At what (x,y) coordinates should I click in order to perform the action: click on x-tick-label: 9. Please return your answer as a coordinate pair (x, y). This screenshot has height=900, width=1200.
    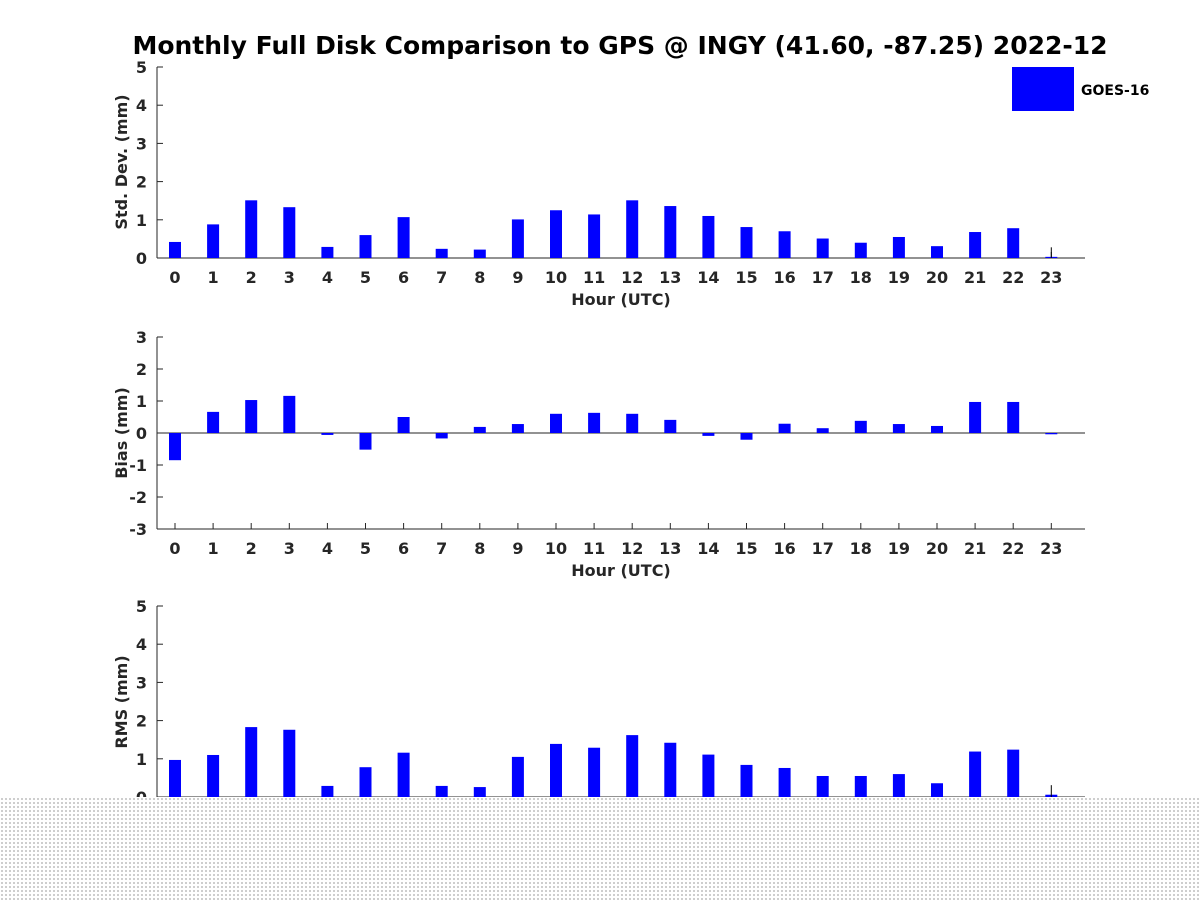
    Looking at the image, I should click on (517, 548).